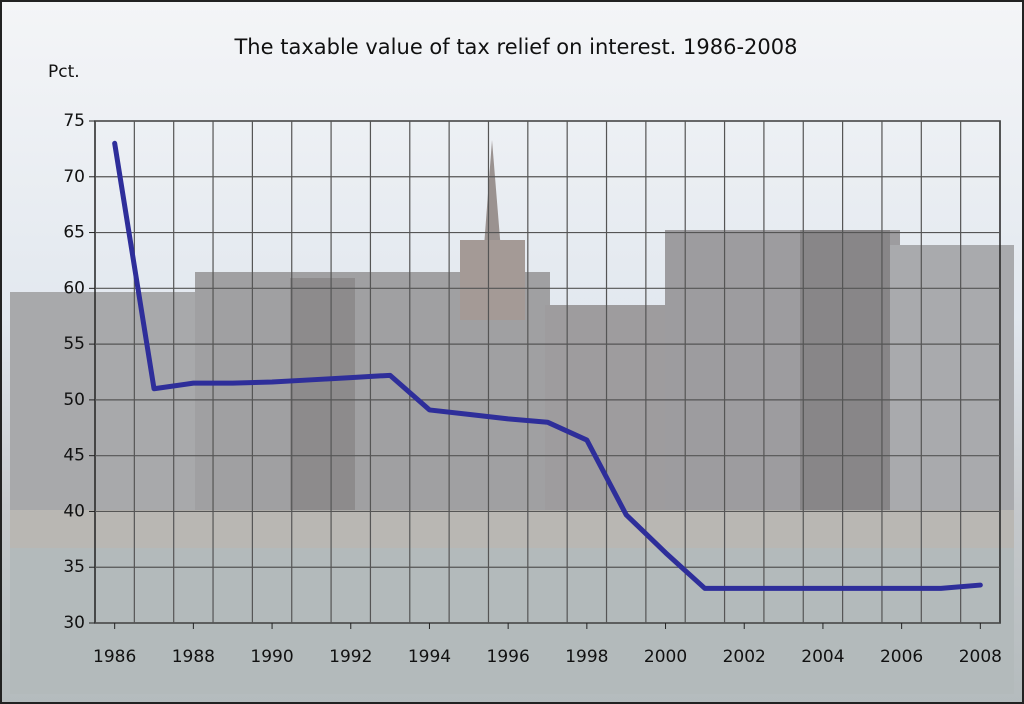  Describe the element at coordinates (64, 72) in the screenshot. I see `y-axis-label: Pct.` at that location.